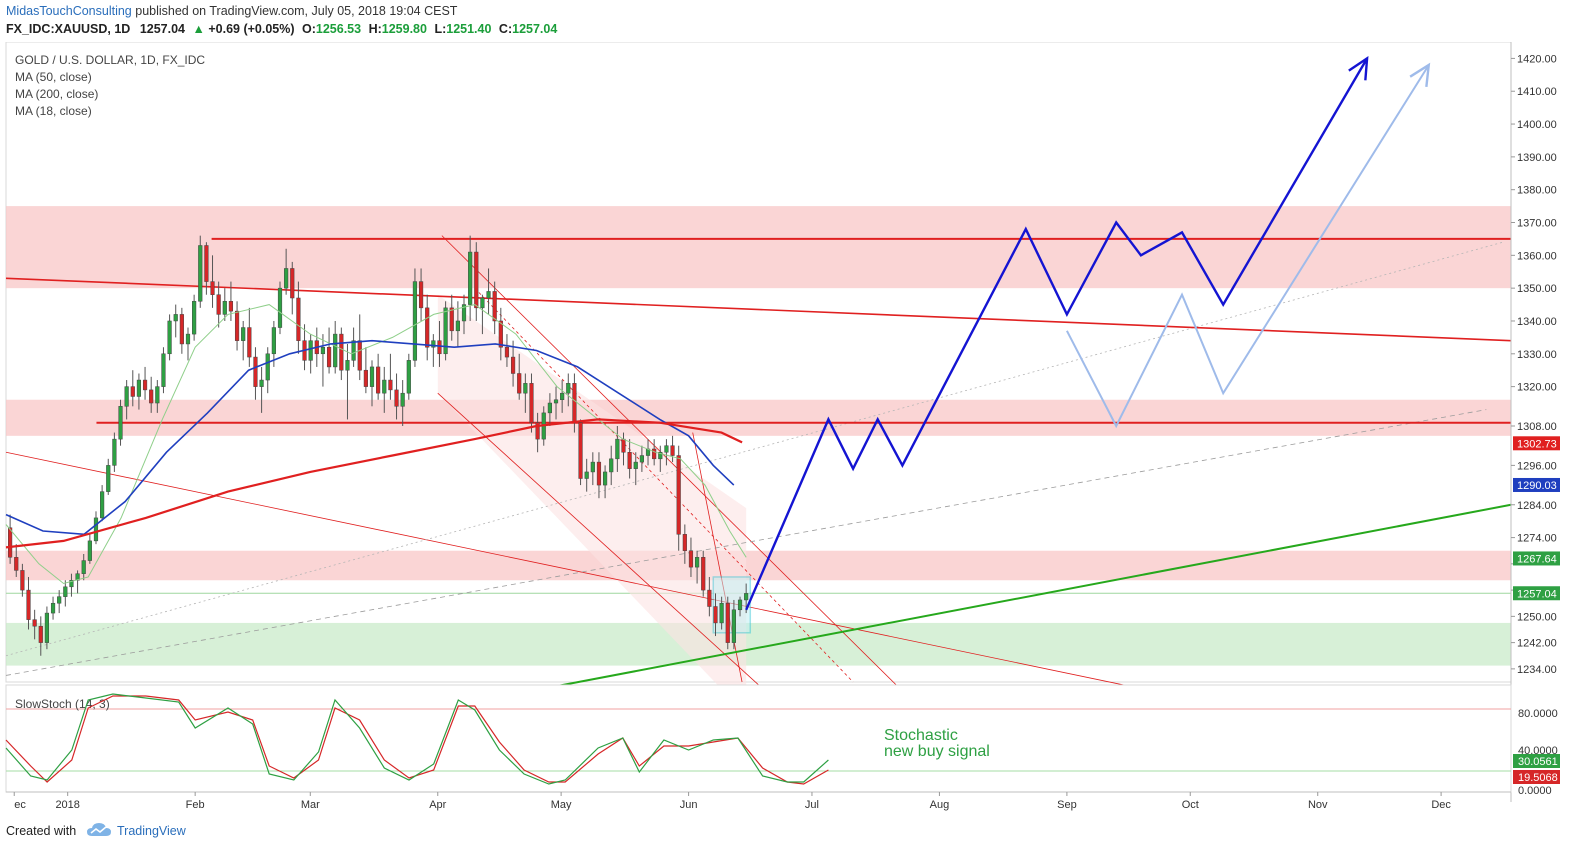  What do you see at coordinates (151, 831) in the screenshot?
I see `tradingview-link: TradingView` at bounding box center [151, 831].